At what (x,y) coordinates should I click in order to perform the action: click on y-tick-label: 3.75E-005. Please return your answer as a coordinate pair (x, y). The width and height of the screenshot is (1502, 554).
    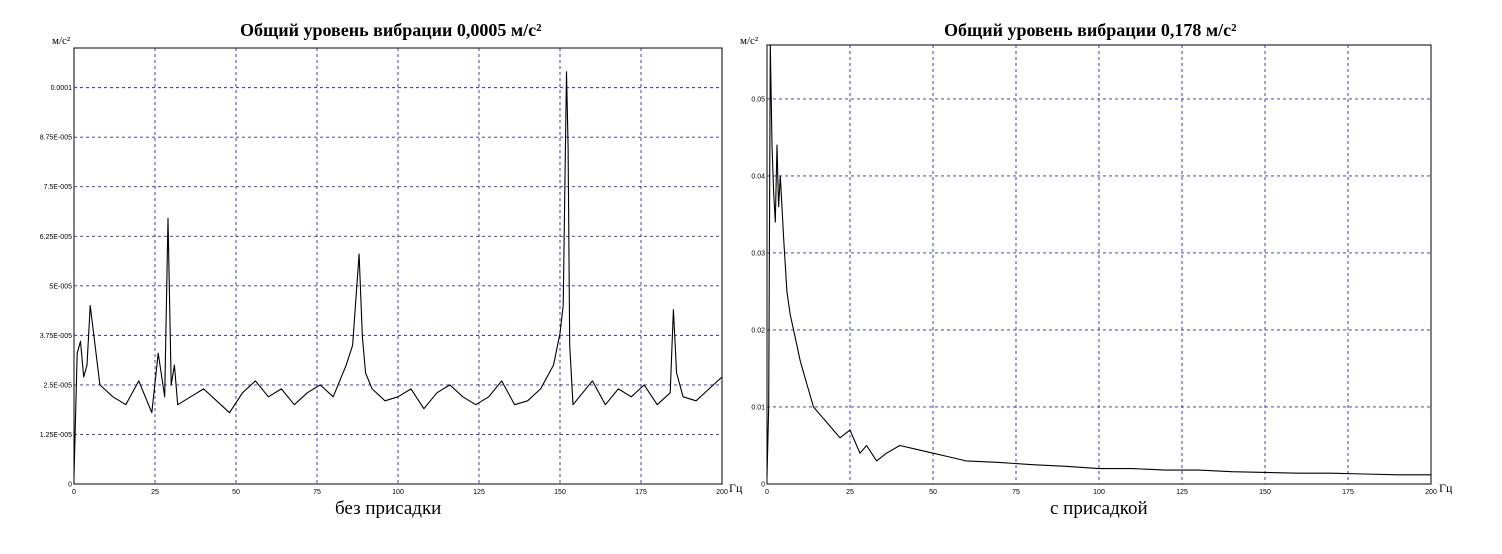
    Looking at the image, I should click on (56, 336).